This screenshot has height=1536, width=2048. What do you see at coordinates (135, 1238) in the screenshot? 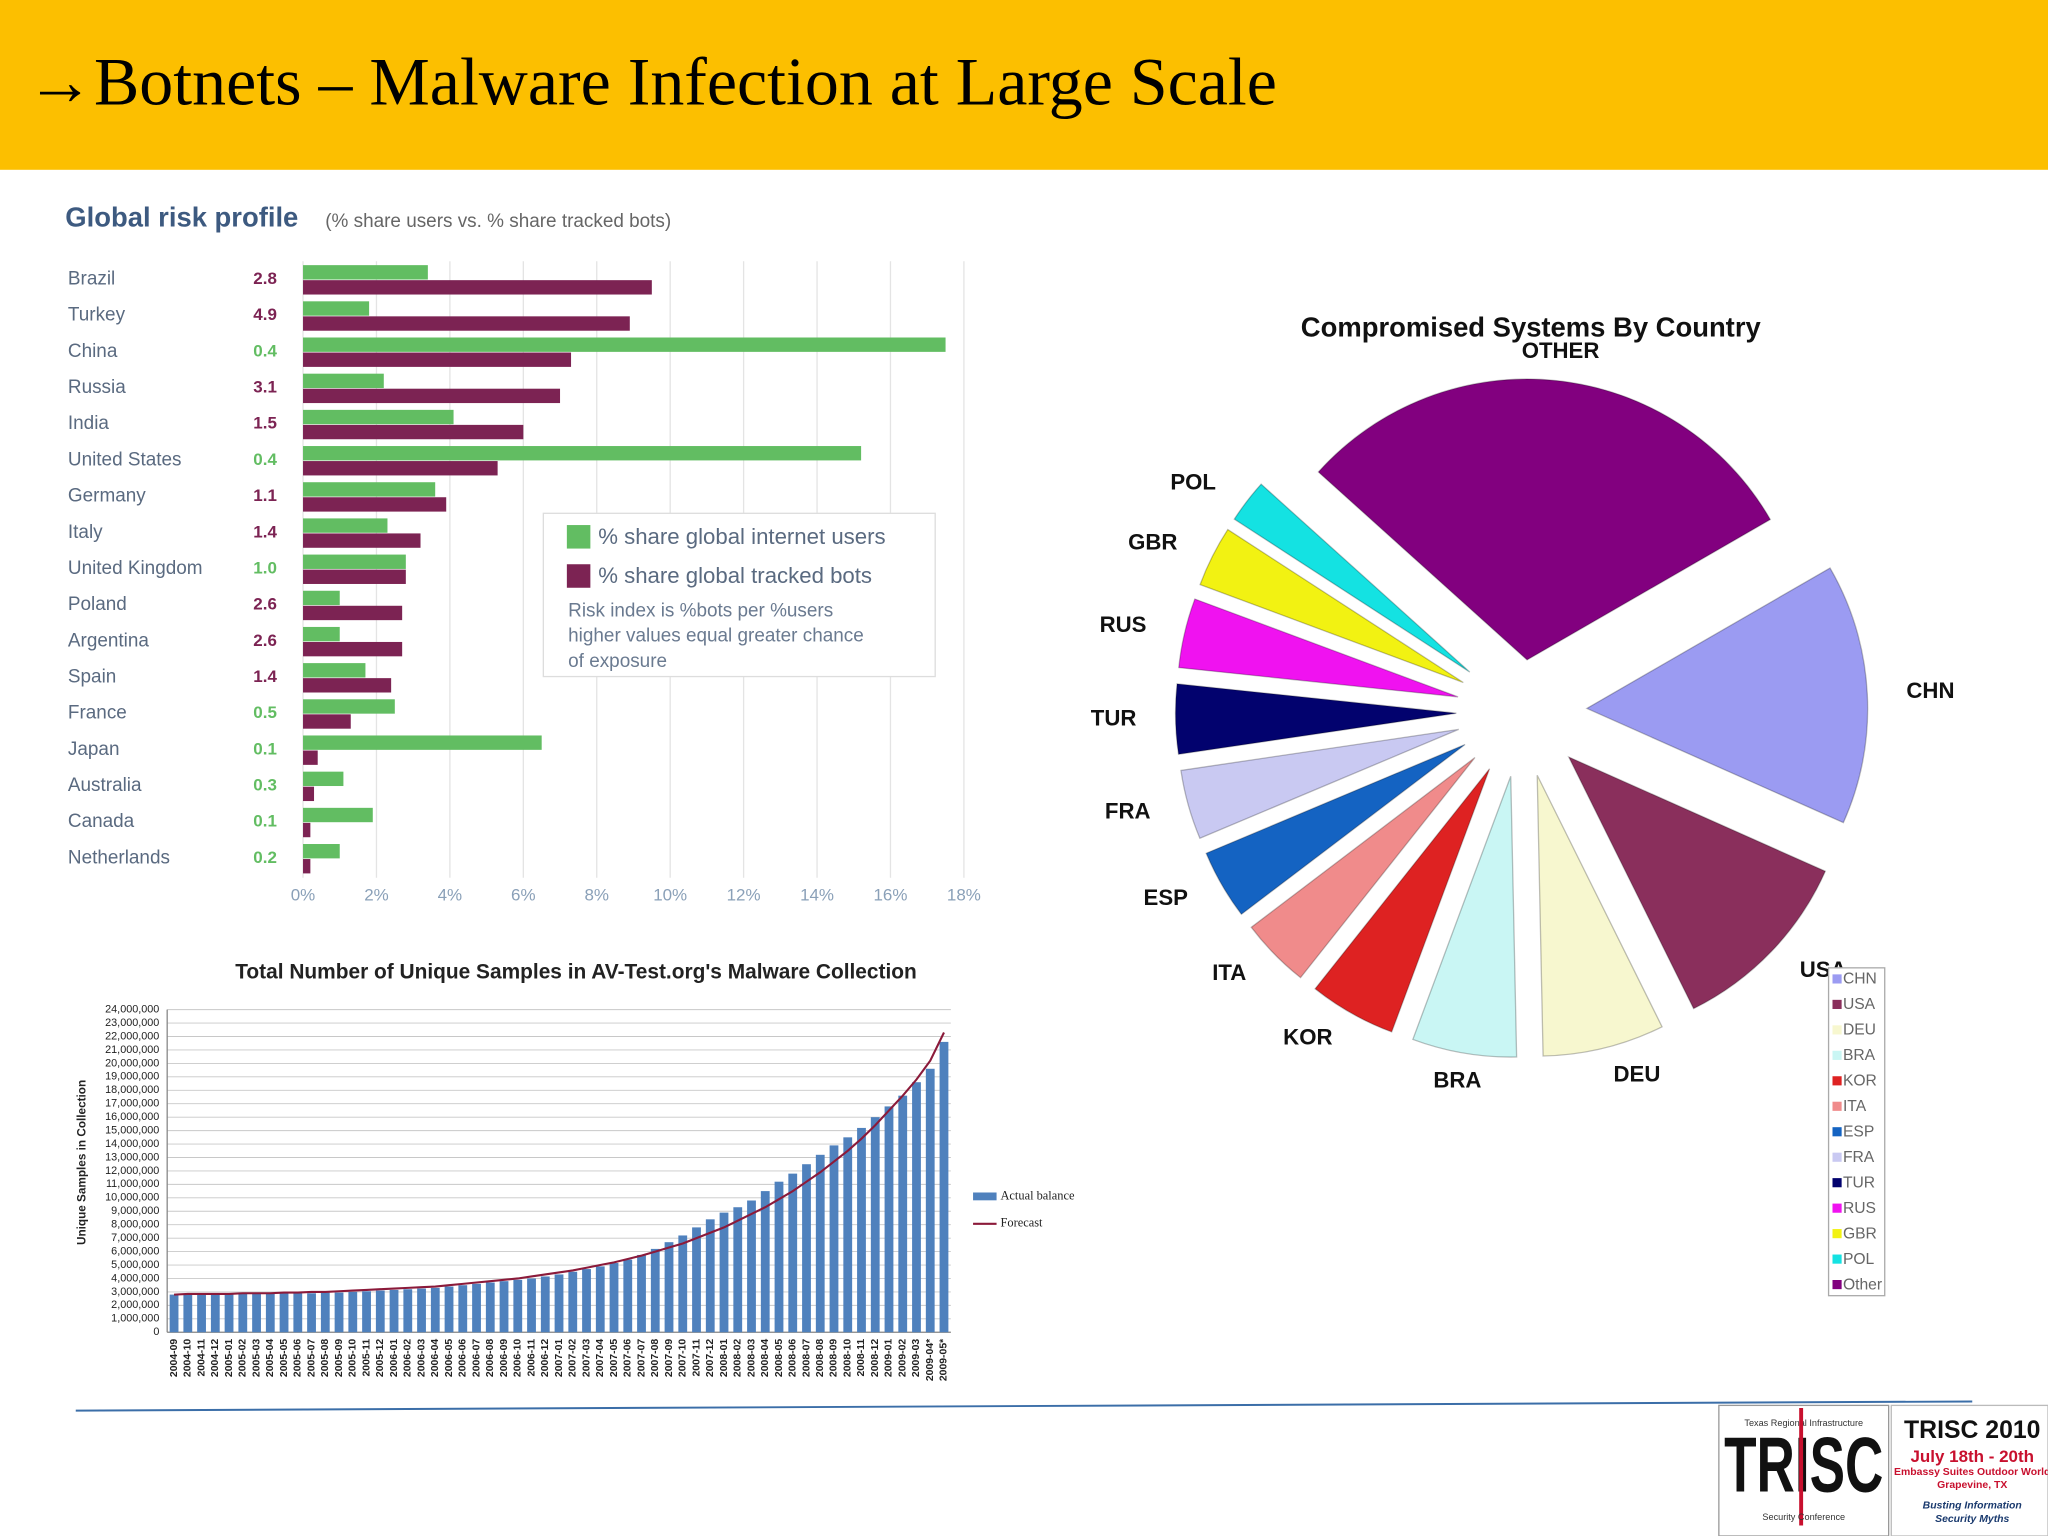
I see `y-tick-label: 7,000,000` at bounding box center [135, 1238].